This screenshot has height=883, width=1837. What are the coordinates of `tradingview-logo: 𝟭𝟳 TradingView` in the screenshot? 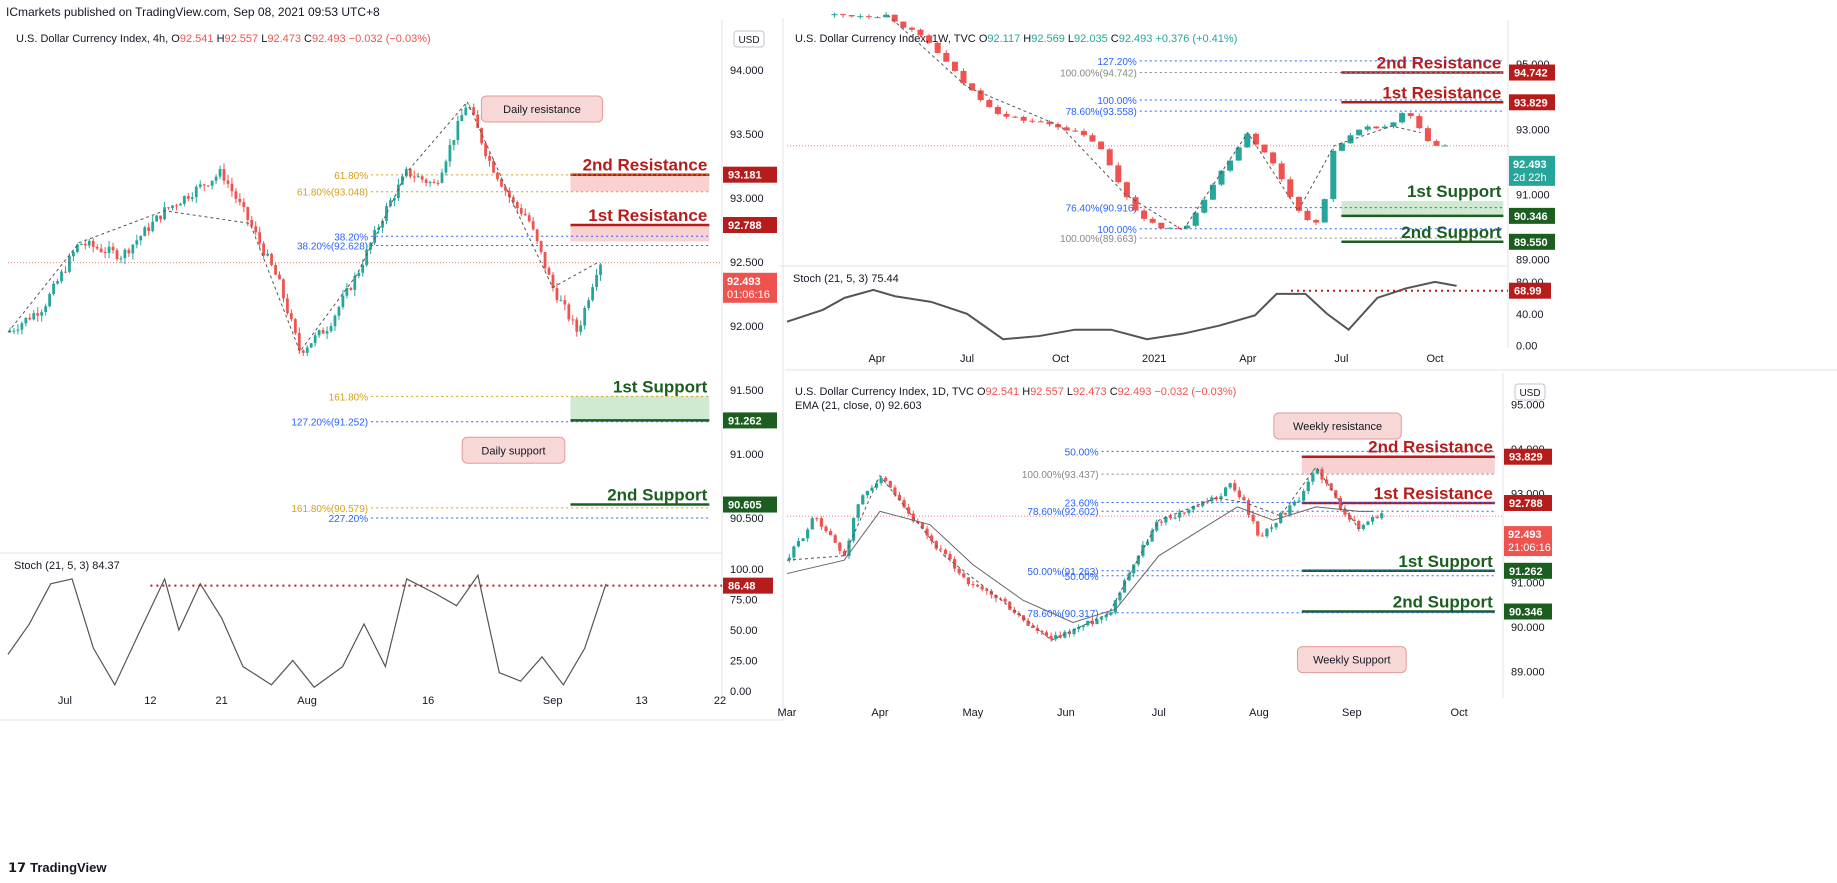 It's located at (57, 868).